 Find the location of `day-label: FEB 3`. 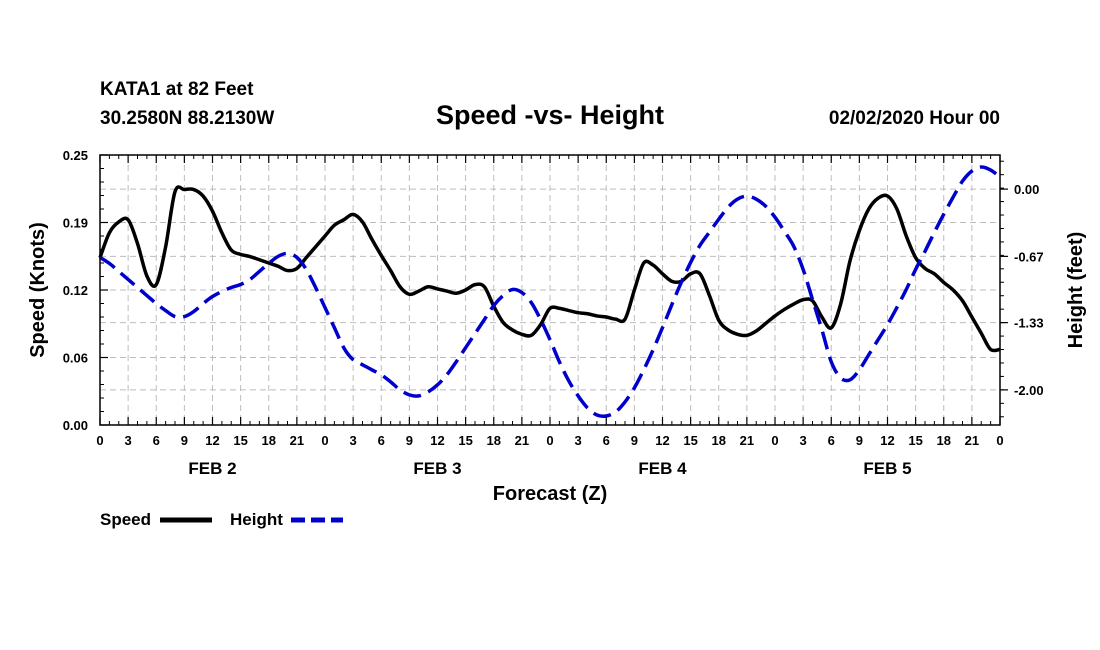

day-label: FEB 3 is located at coordinates (437, 468).